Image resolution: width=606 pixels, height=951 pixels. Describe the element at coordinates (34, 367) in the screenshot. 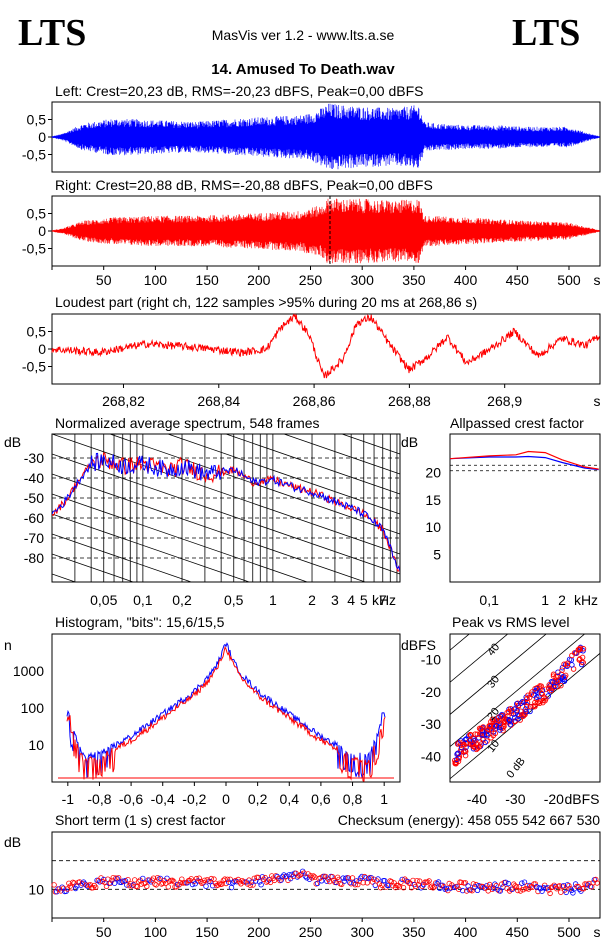

I see `ytick-label: -0,5` at that location.